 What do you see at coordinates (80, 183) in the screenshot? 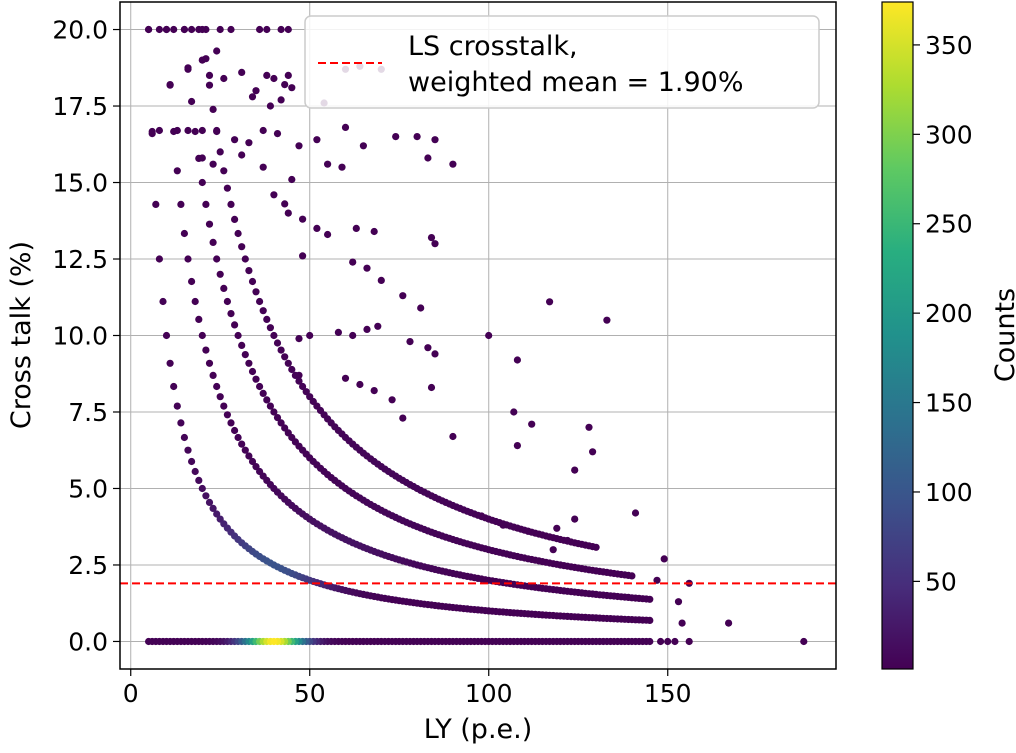
I see `y-tick-label-6: 15.0` at bounding box center [80, 183].